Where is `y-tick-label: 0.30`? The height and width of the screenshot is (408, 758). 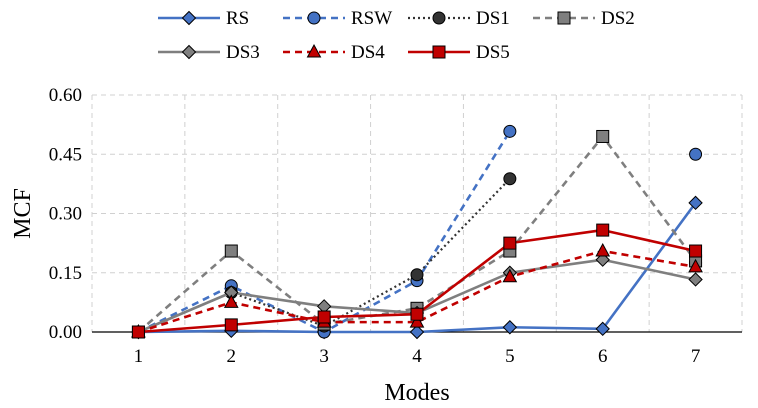 y-tick-label: 0.30 is located at coordinates (65, 214).